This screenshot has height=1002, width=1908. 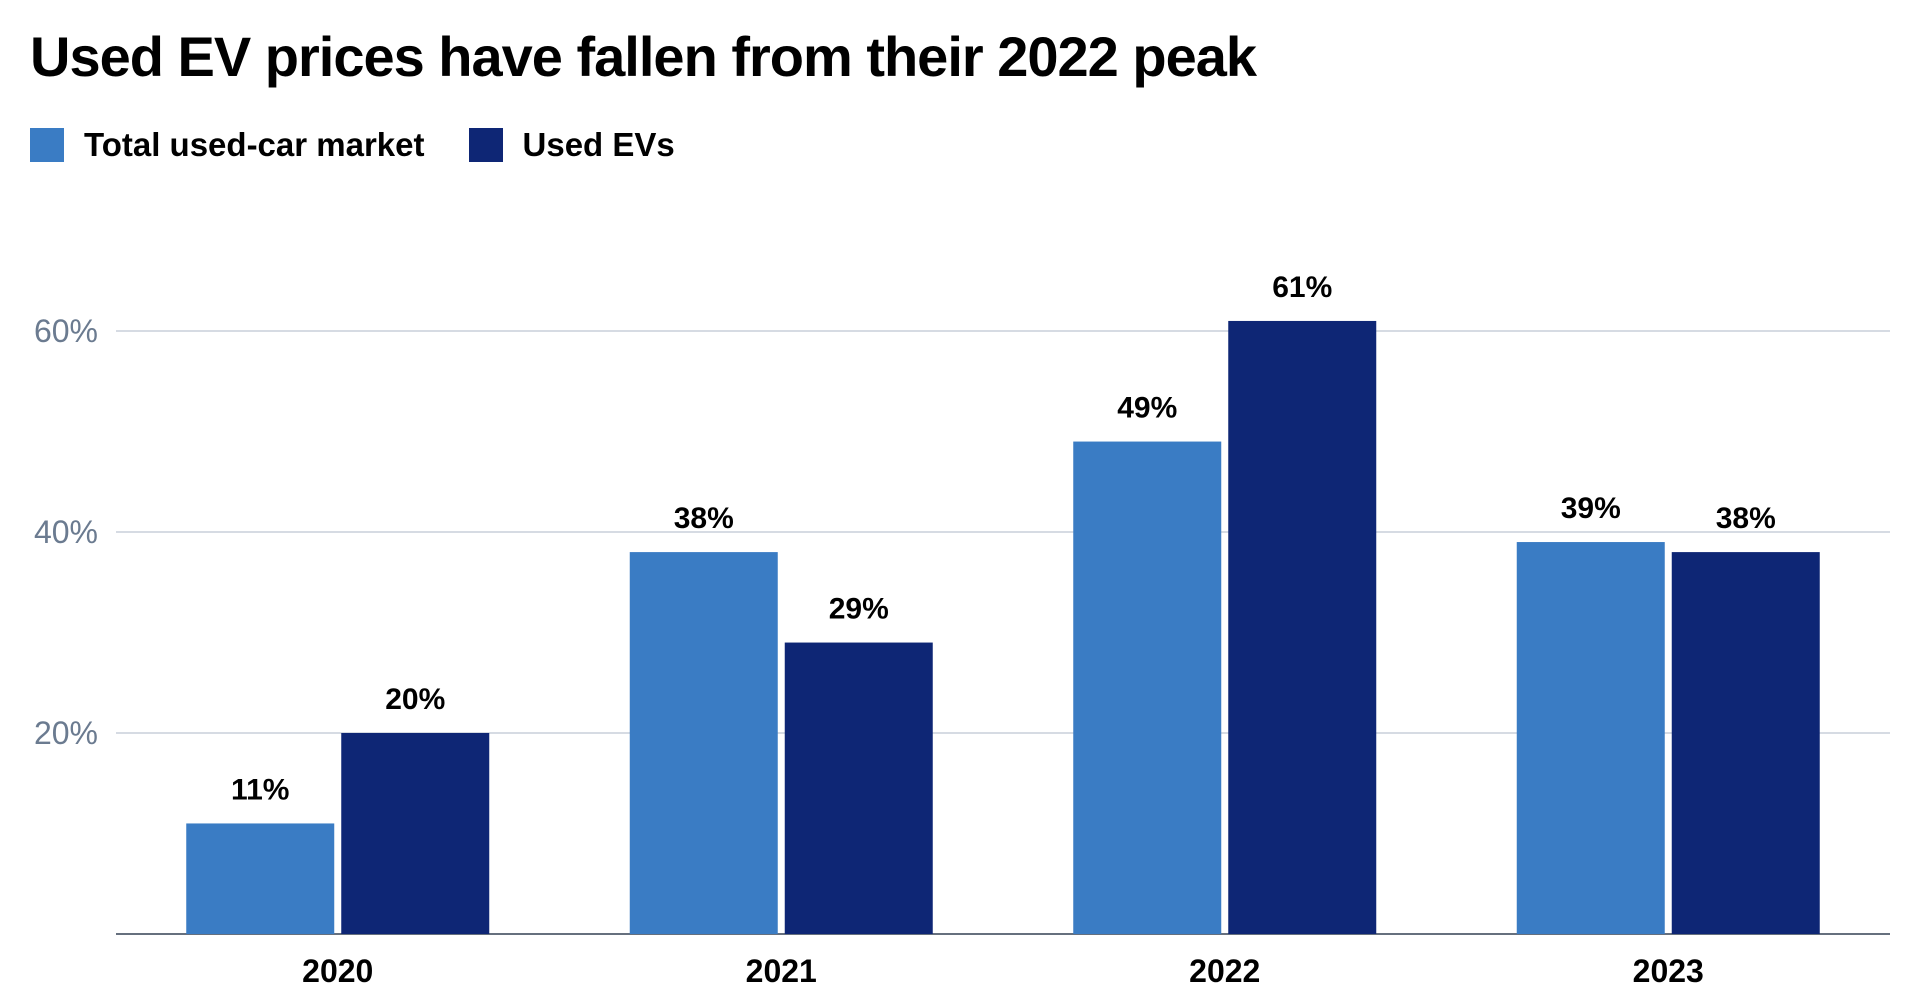 What do you see at coordinates (415, 699) in the screenshot?
I see `data-label: 20%` at bounding box center [415, 699].